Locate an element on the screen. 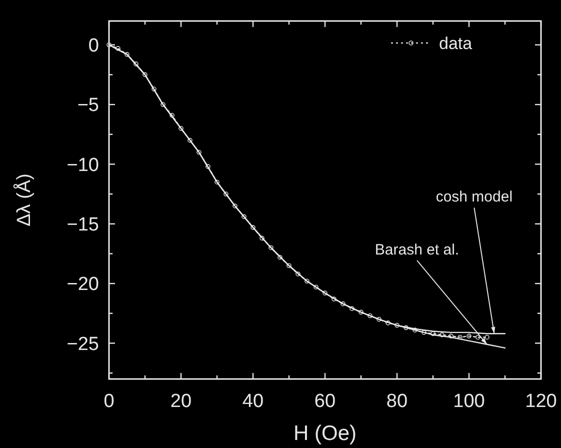 This screenshot has height=448, width=561. x-tick-label: 40 is located at coordinates (253, 401).